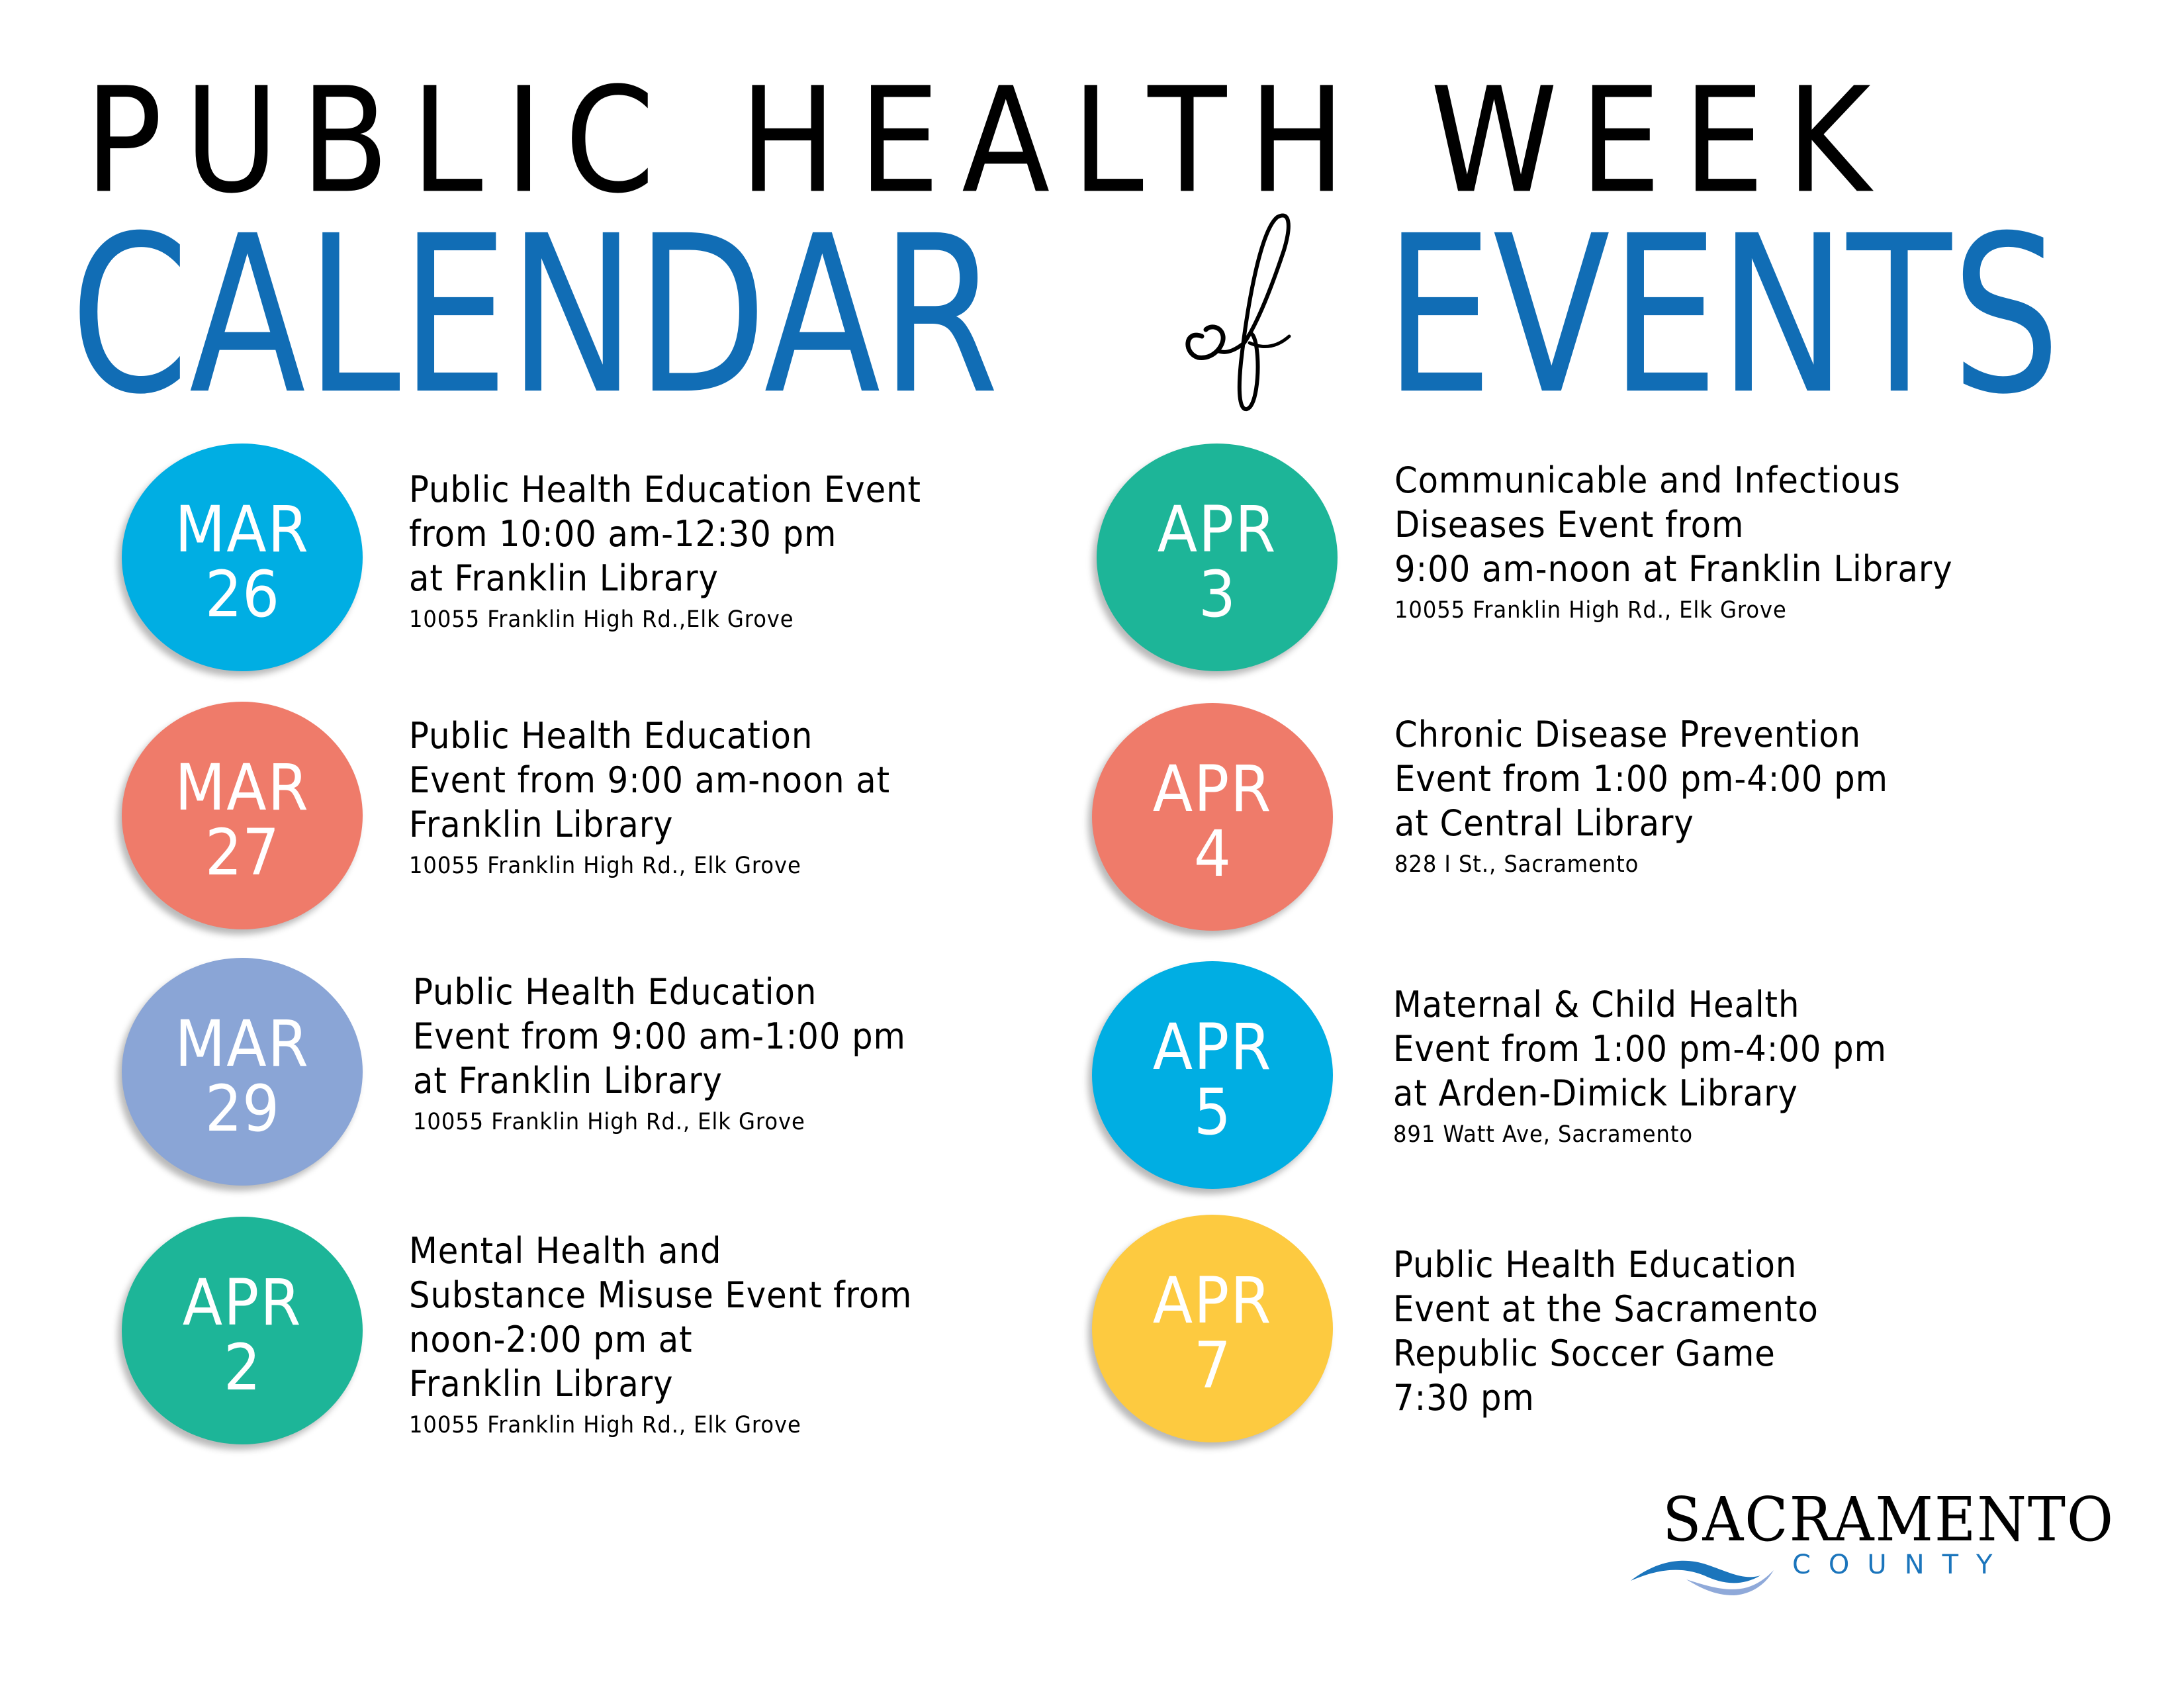  Describe the element at coordinates (601, 619) in the screenshot. I see `event-address: 10055 Franklin High Rd.,Elk Grove` at that location.